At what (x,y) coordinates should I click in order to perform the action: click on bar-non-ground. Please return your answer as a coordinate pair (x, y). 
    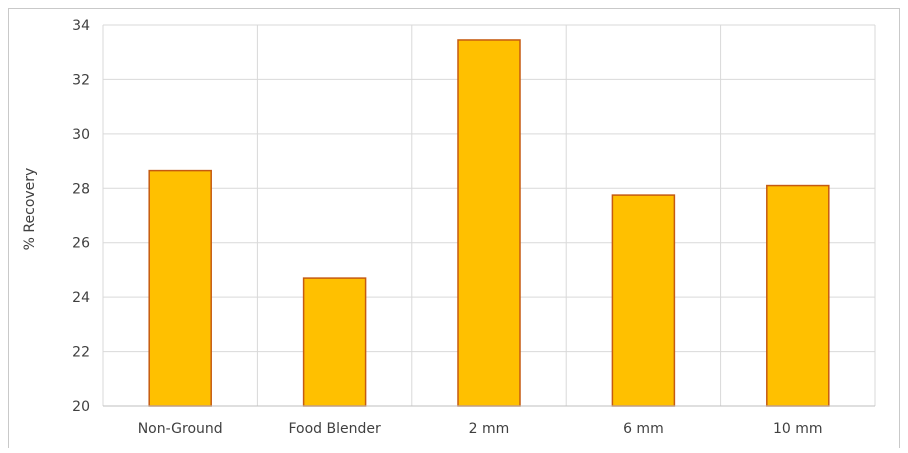
    Looking at the image, I should click on (180, 288).